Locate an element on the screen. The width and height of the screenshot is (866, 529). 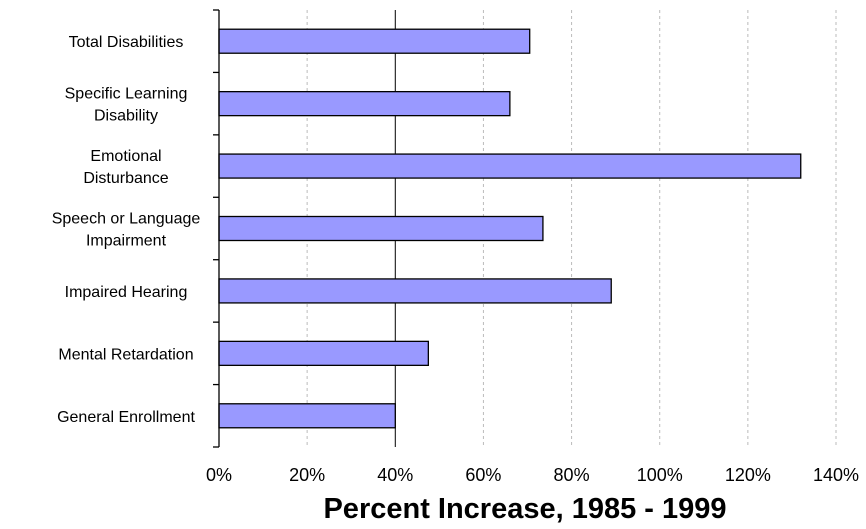
x-tick-label: 140% is located at coordinates (836, 475).